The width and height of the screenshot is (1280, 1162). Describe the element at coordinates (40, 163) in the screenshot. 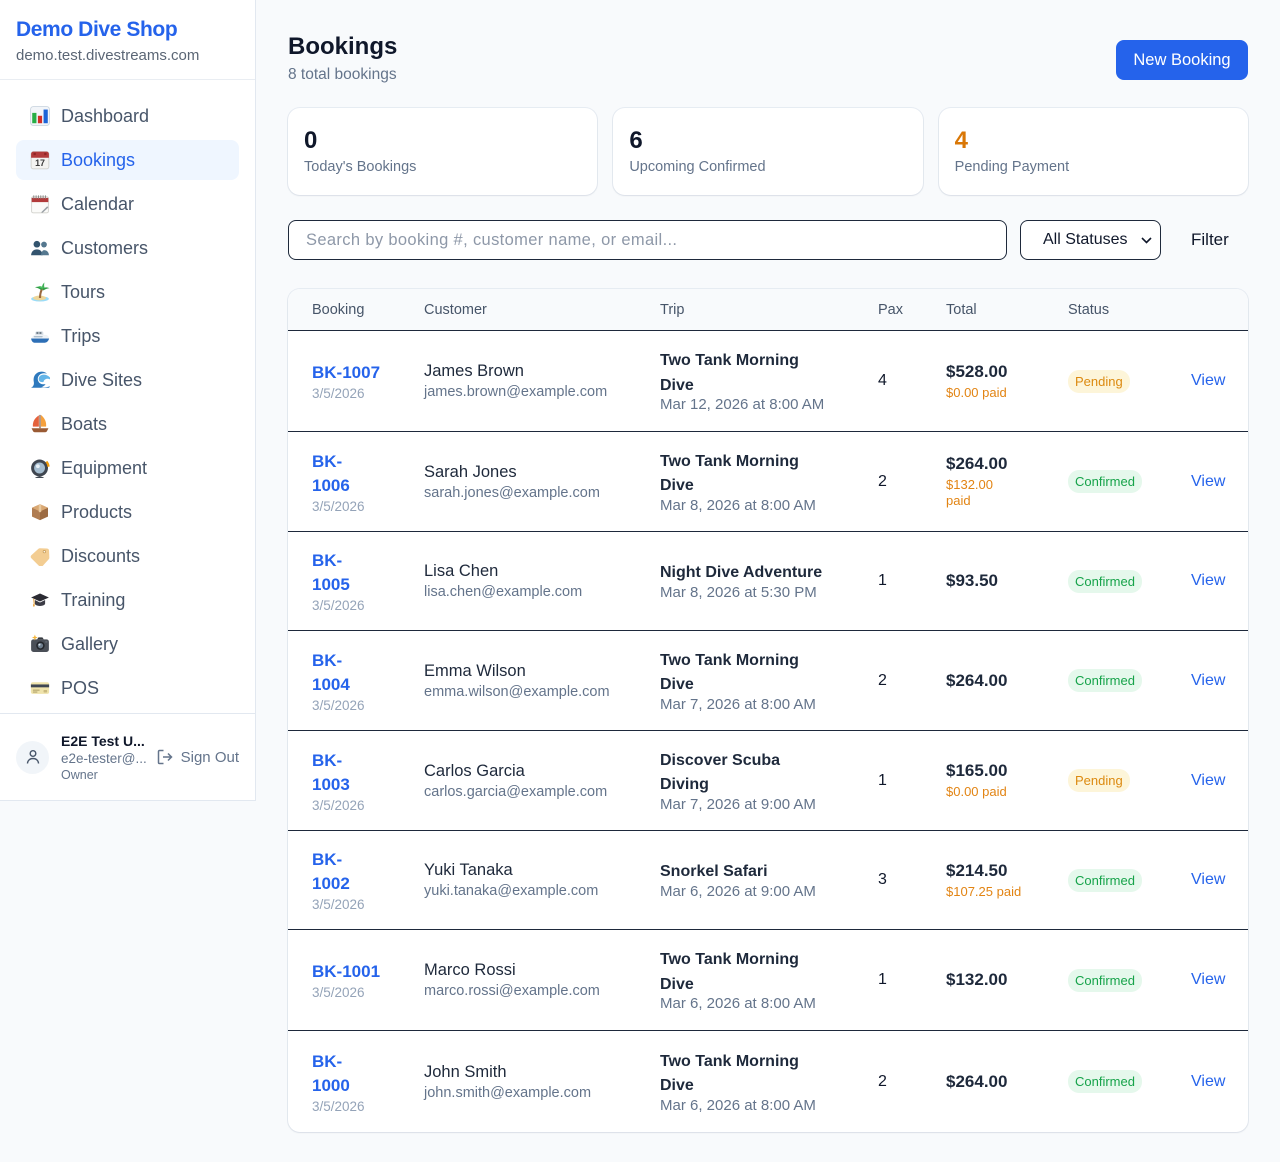

I see `svg-text: 17` at that location.